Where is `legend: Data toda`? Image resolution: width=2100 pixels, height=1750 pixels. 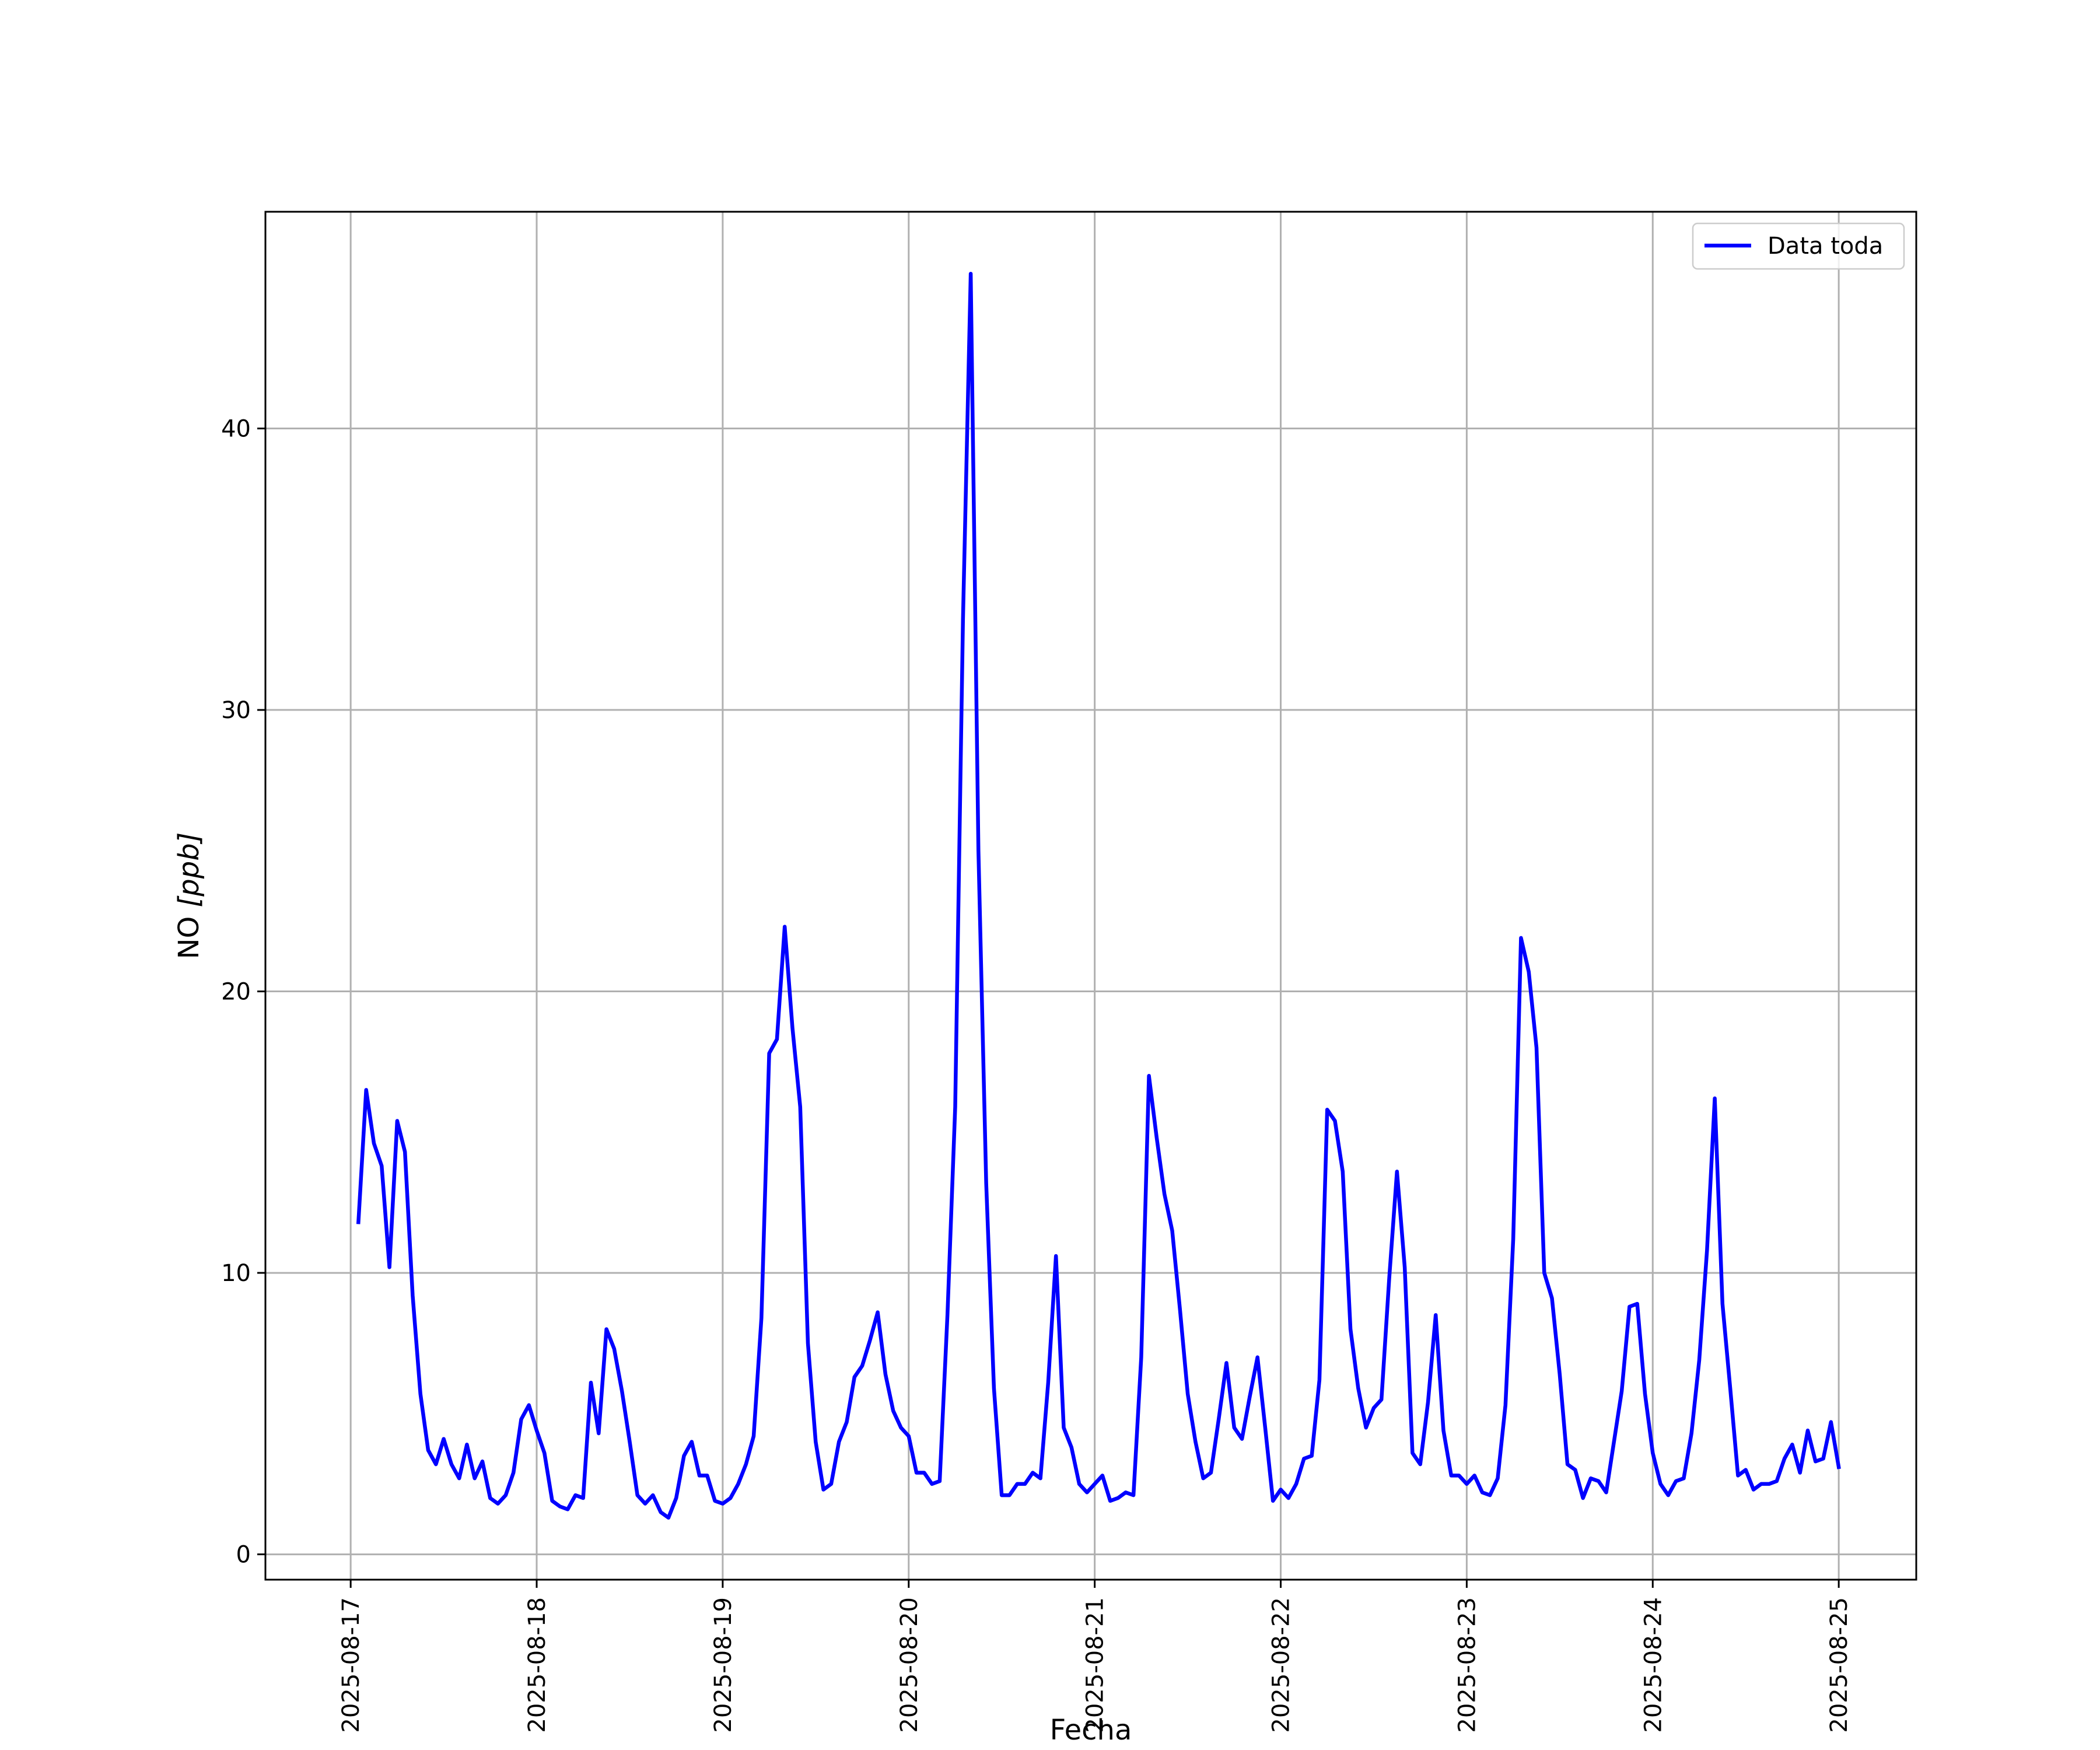 legend: Data toda is located at coordinates (1798, 246).